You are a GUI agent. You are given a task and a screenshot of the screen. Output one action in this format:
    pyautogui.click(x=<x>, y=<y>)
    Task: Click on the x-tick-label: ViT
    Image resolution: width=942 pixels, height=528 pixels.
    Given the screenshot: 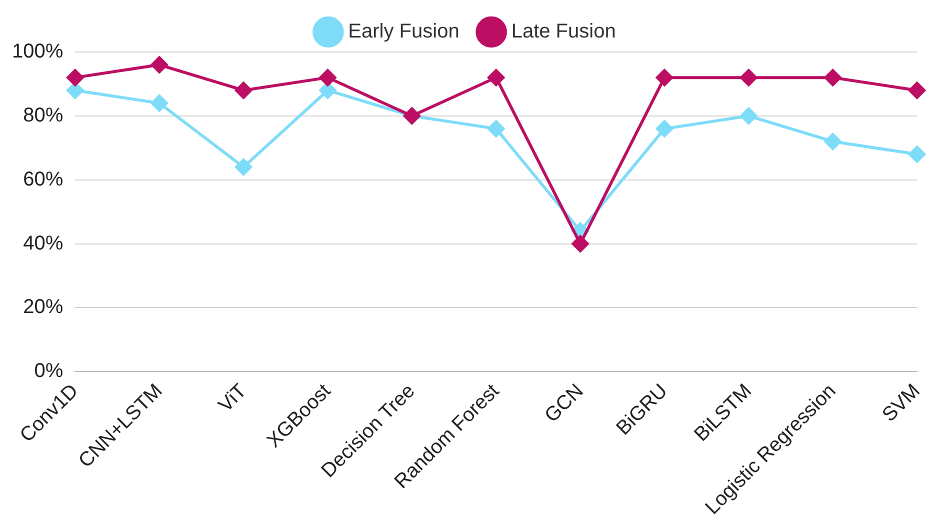 What is the action you would take?
    pyautogui.click(x=232, y=398)
    